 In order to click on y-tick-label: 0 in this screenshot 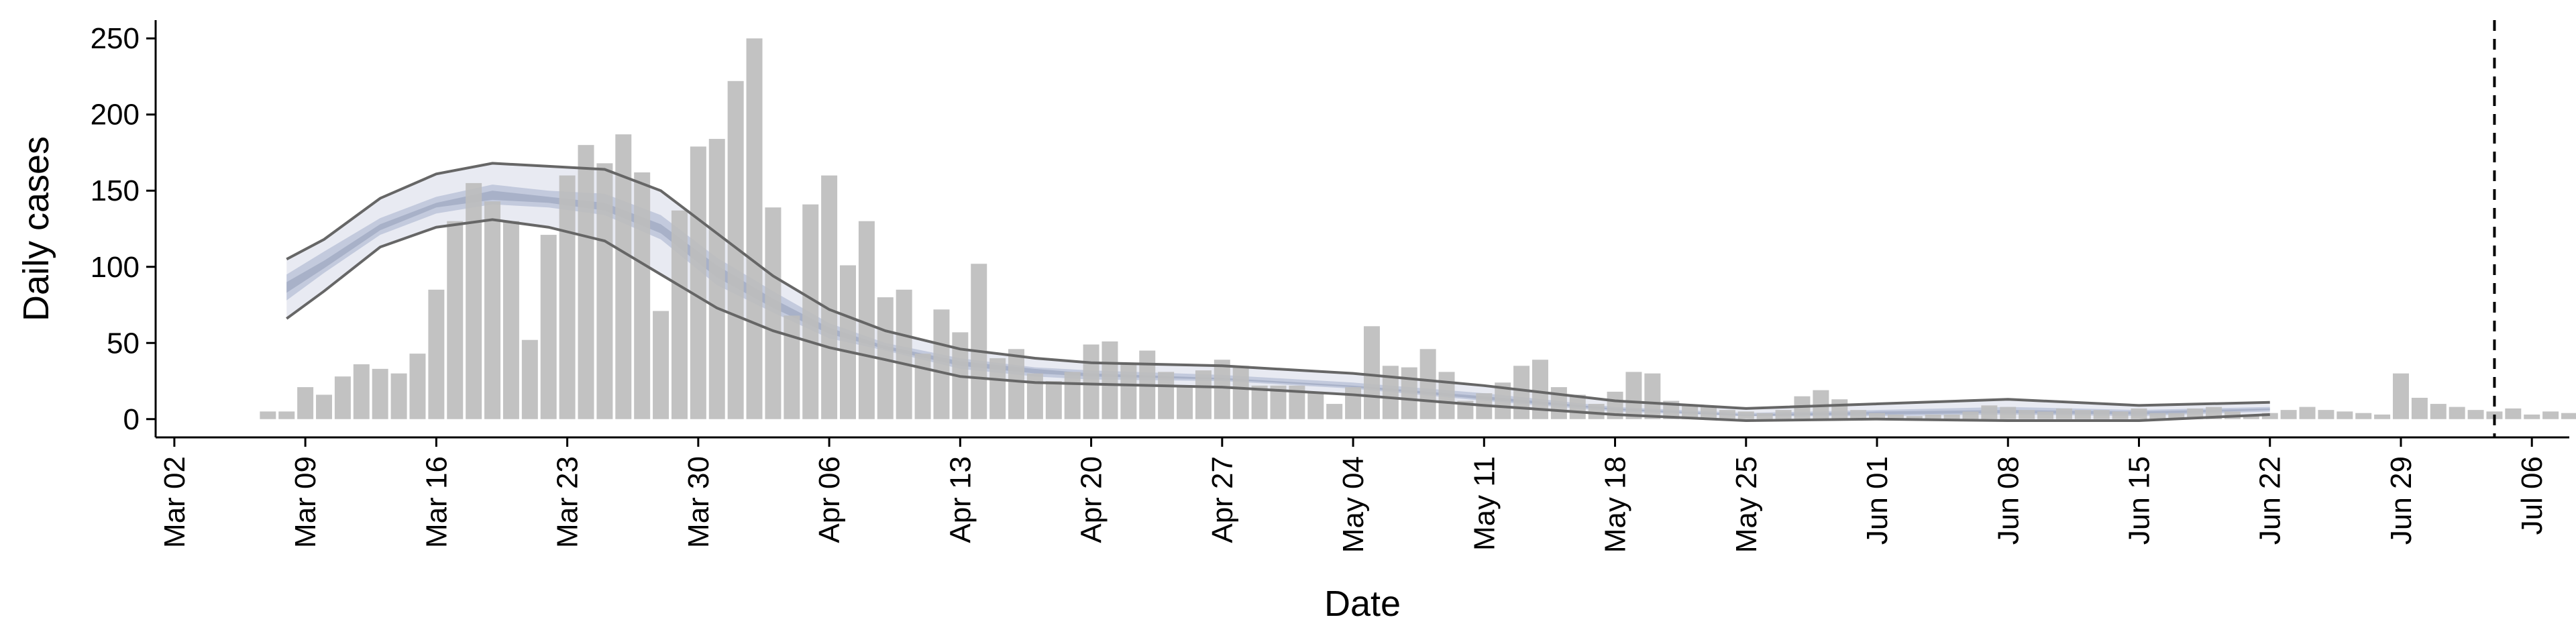, I will do `click(131, 419)`.